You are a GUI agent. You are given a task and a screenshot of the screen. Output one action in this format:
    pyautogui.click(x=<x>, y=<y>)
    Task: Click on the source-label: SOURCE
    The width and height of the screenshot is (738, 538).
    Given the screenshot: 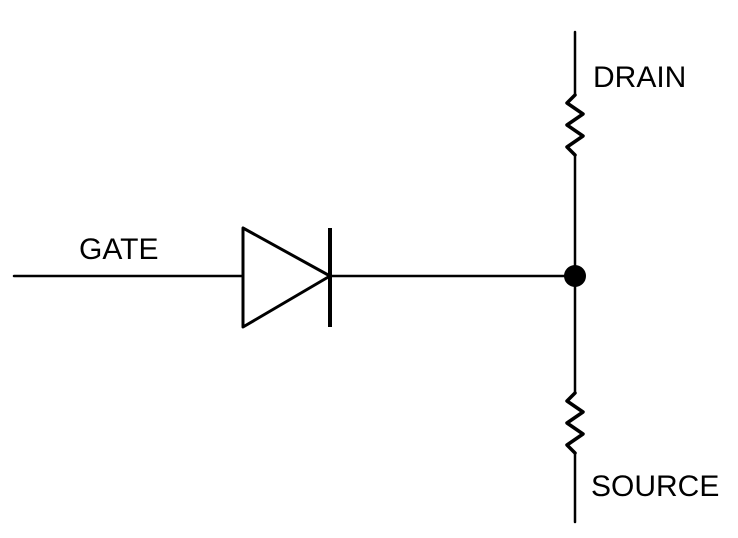 What is the action you would take?
    pyautogui.click(x=655, y=486)
    